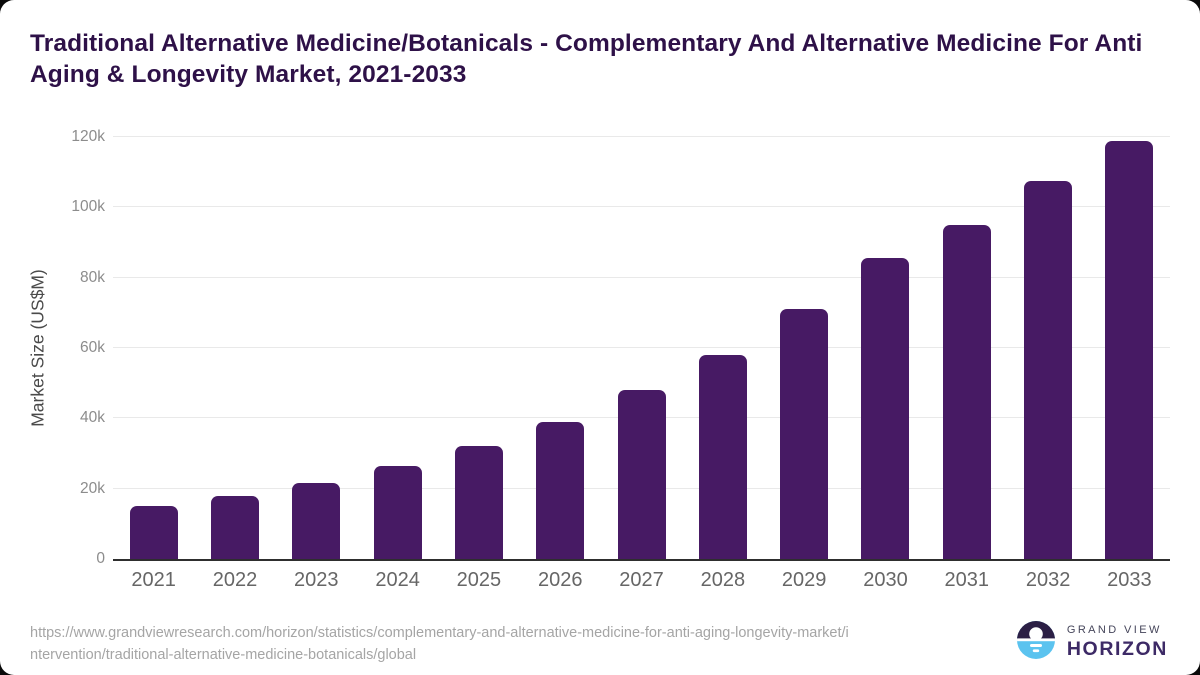 The width and height of the screenshot is (1200, 675). What do you see at coordinates (92, 347) in the screenshot?
I see `y-tick-label: 60k` at bounding box center [92, 347].